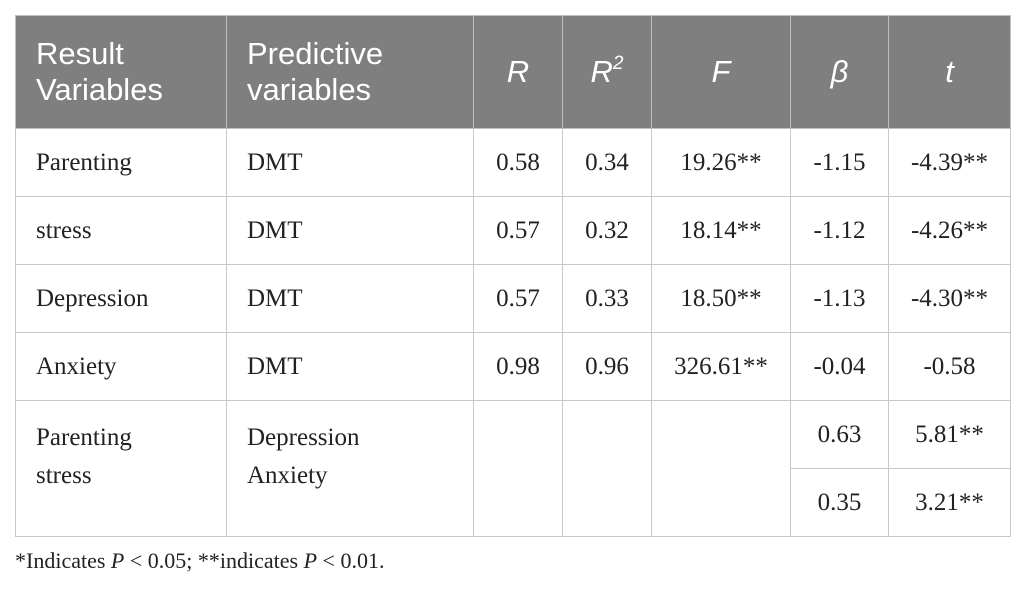  I want to click on cell-f: 326.61**, so click(721, 366).